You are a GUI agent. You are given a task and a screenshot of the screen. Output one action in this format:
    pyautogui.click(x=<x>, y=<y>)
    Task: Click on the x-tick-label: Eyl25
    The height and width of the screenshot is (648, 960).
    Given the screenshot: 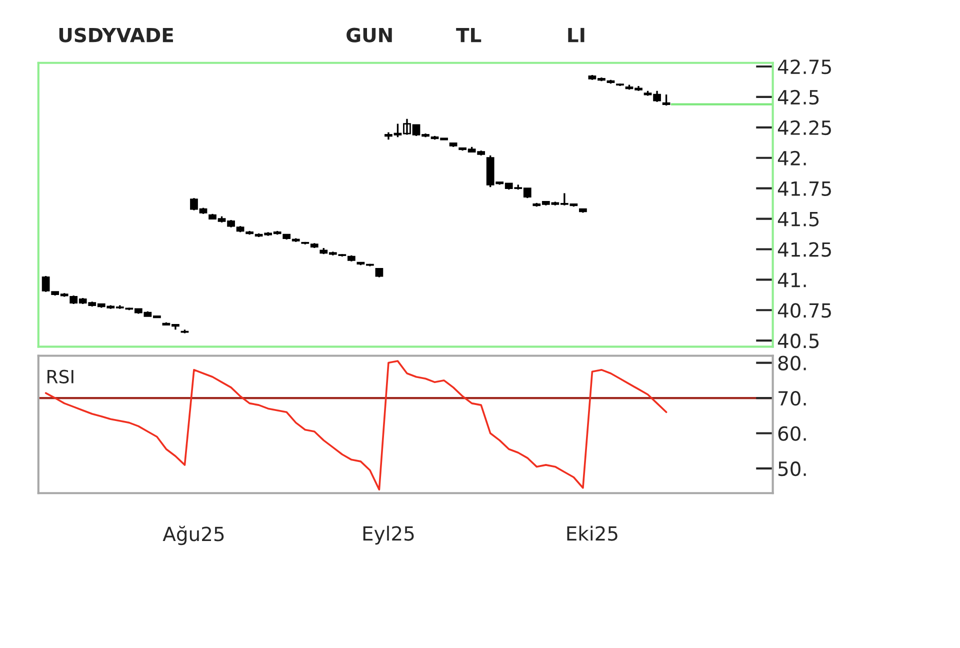 What is the action you would take?
    pyautogui.click(x=388, y=535)
    